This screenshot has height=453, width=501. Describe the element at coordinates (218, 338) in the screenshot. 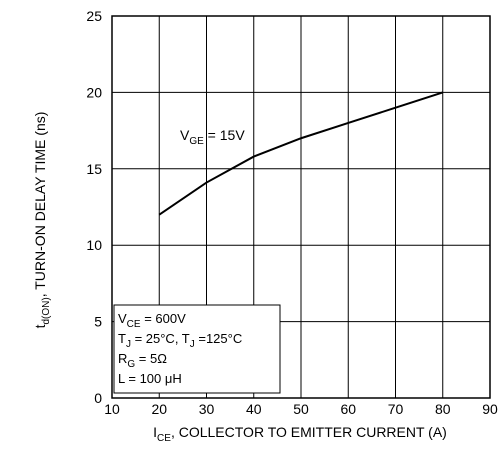

I see `text-part: =125°C` at that location.